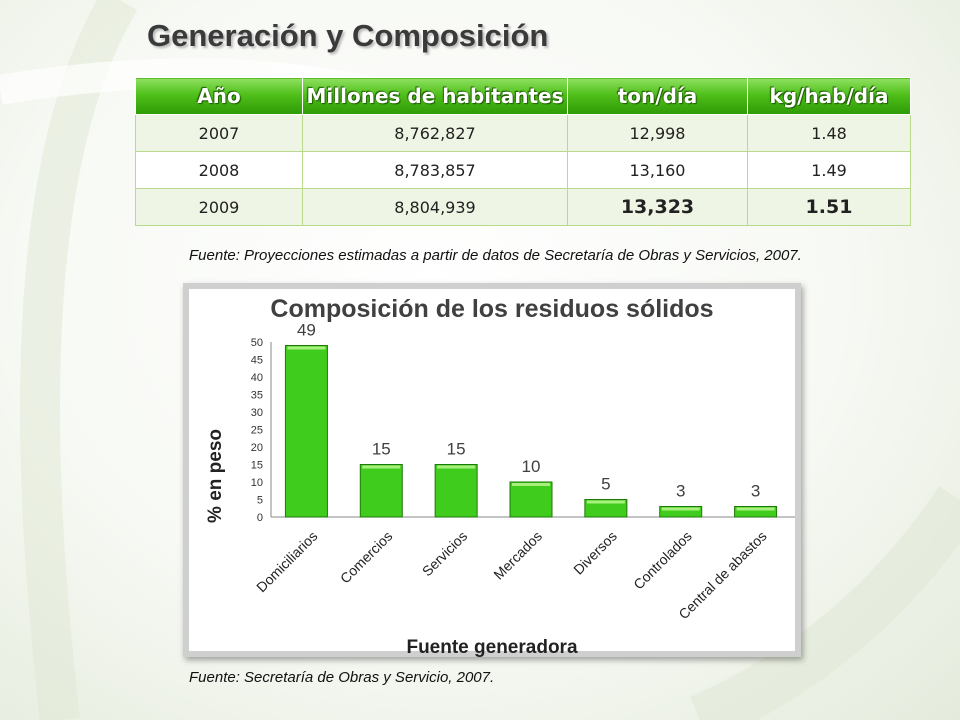  What do you see at coordinates (657, 170) in the screenshot?
I see `cell-tons-per-day: 13,160` at bounding box center [657, 170].